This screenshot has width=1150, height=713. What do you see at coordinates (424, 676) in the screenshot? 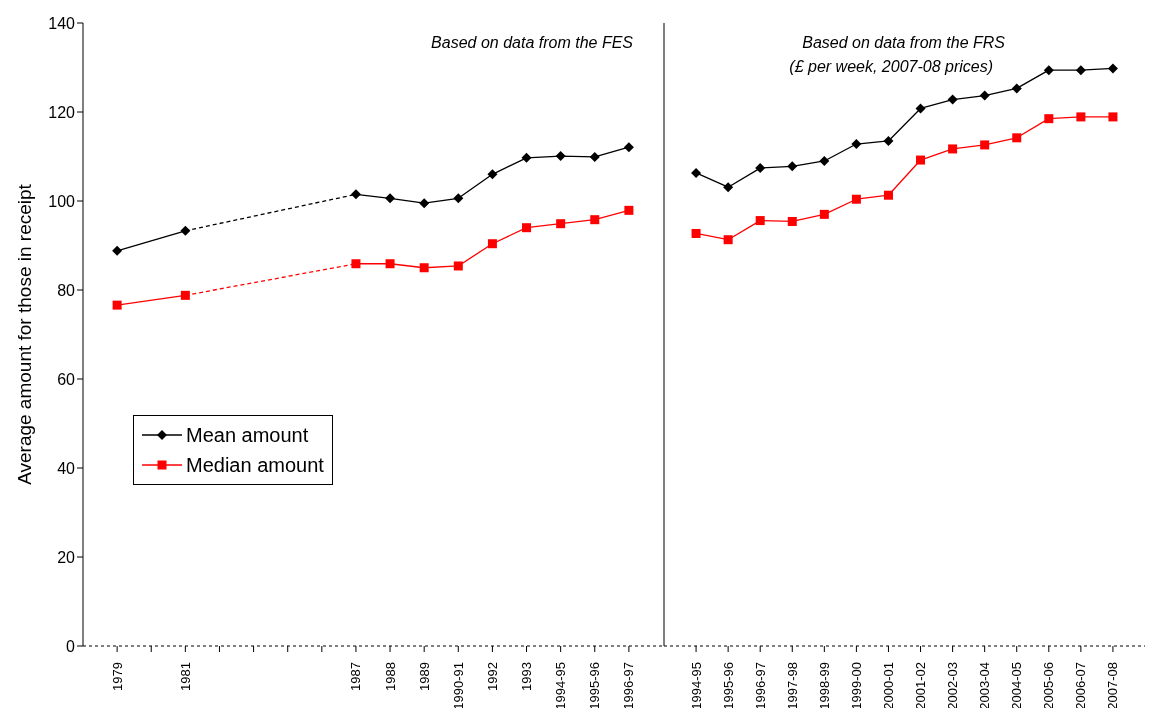
I see `x-tick-label: 1989` at bounding box center [424, 676].